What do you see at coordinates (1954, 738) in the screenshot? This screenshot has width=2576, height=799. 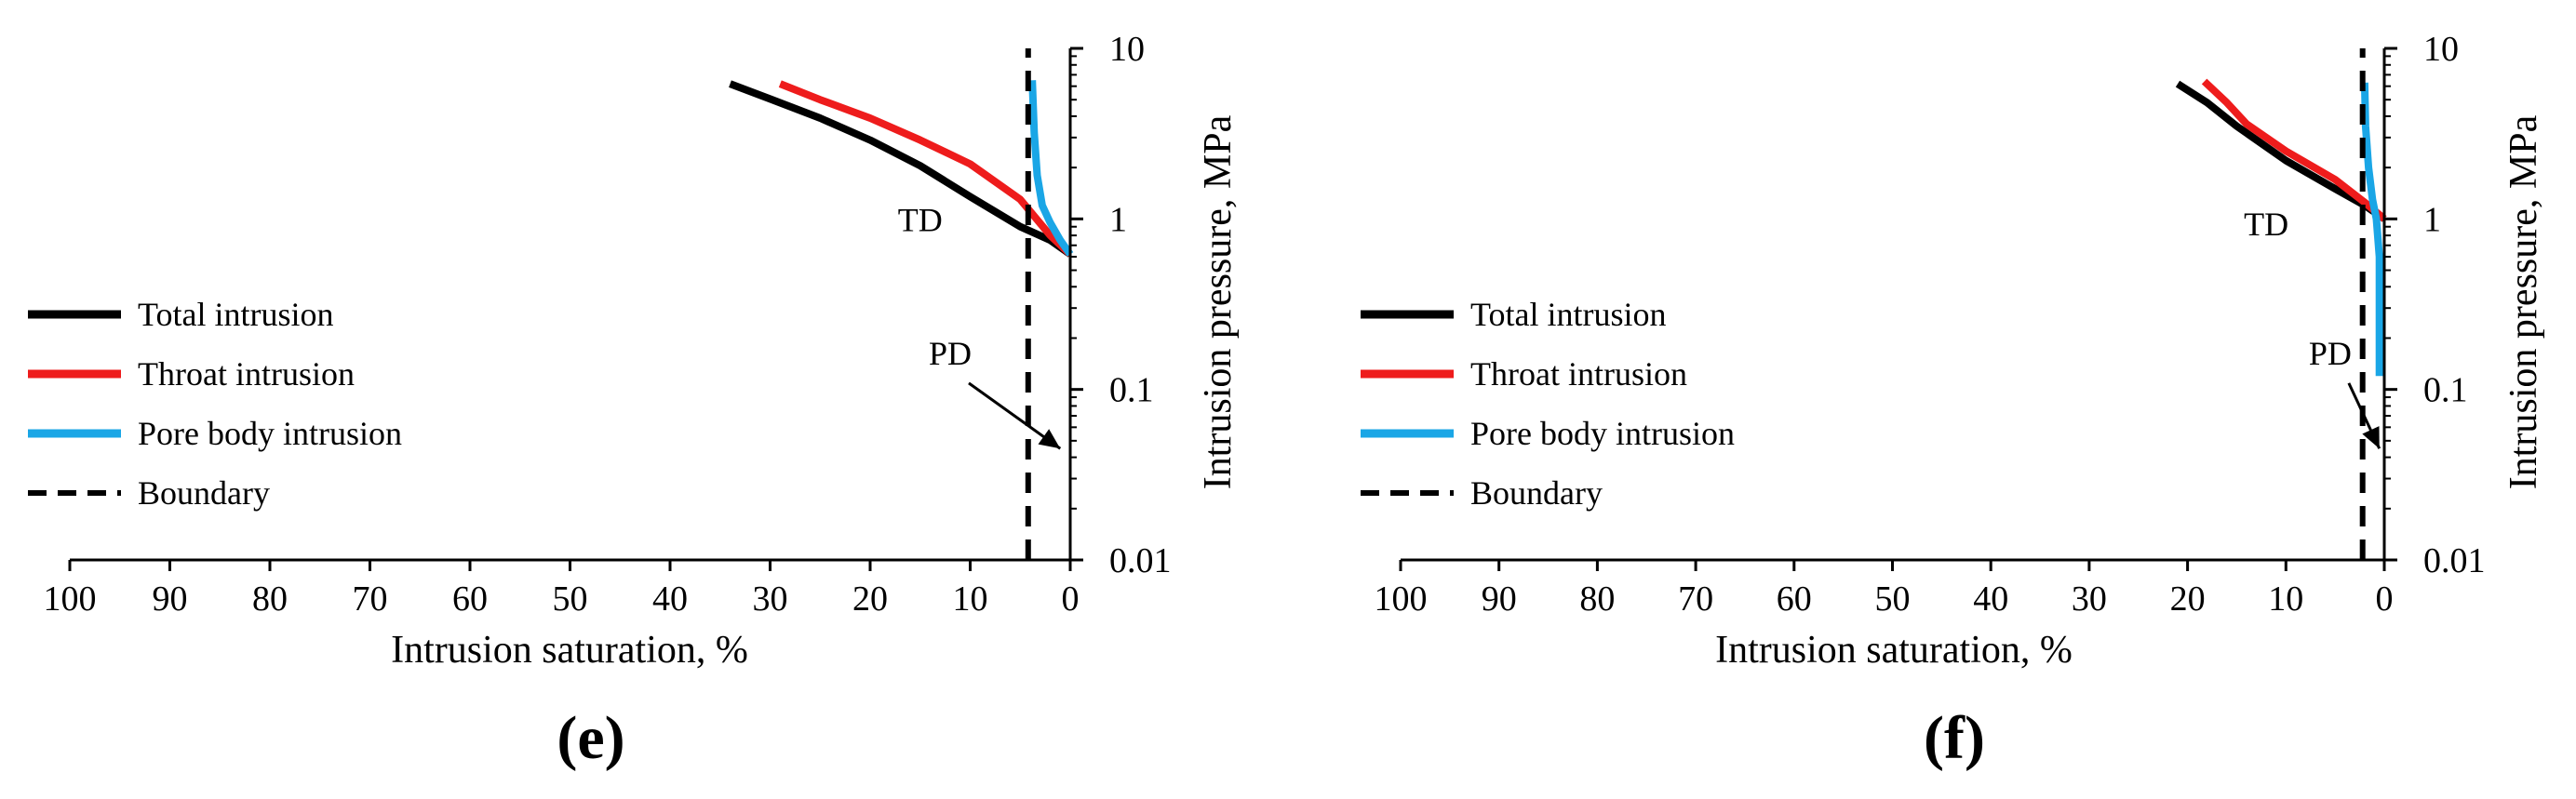 I see `panel-label: (f)` at bounding box center [1954, 738].